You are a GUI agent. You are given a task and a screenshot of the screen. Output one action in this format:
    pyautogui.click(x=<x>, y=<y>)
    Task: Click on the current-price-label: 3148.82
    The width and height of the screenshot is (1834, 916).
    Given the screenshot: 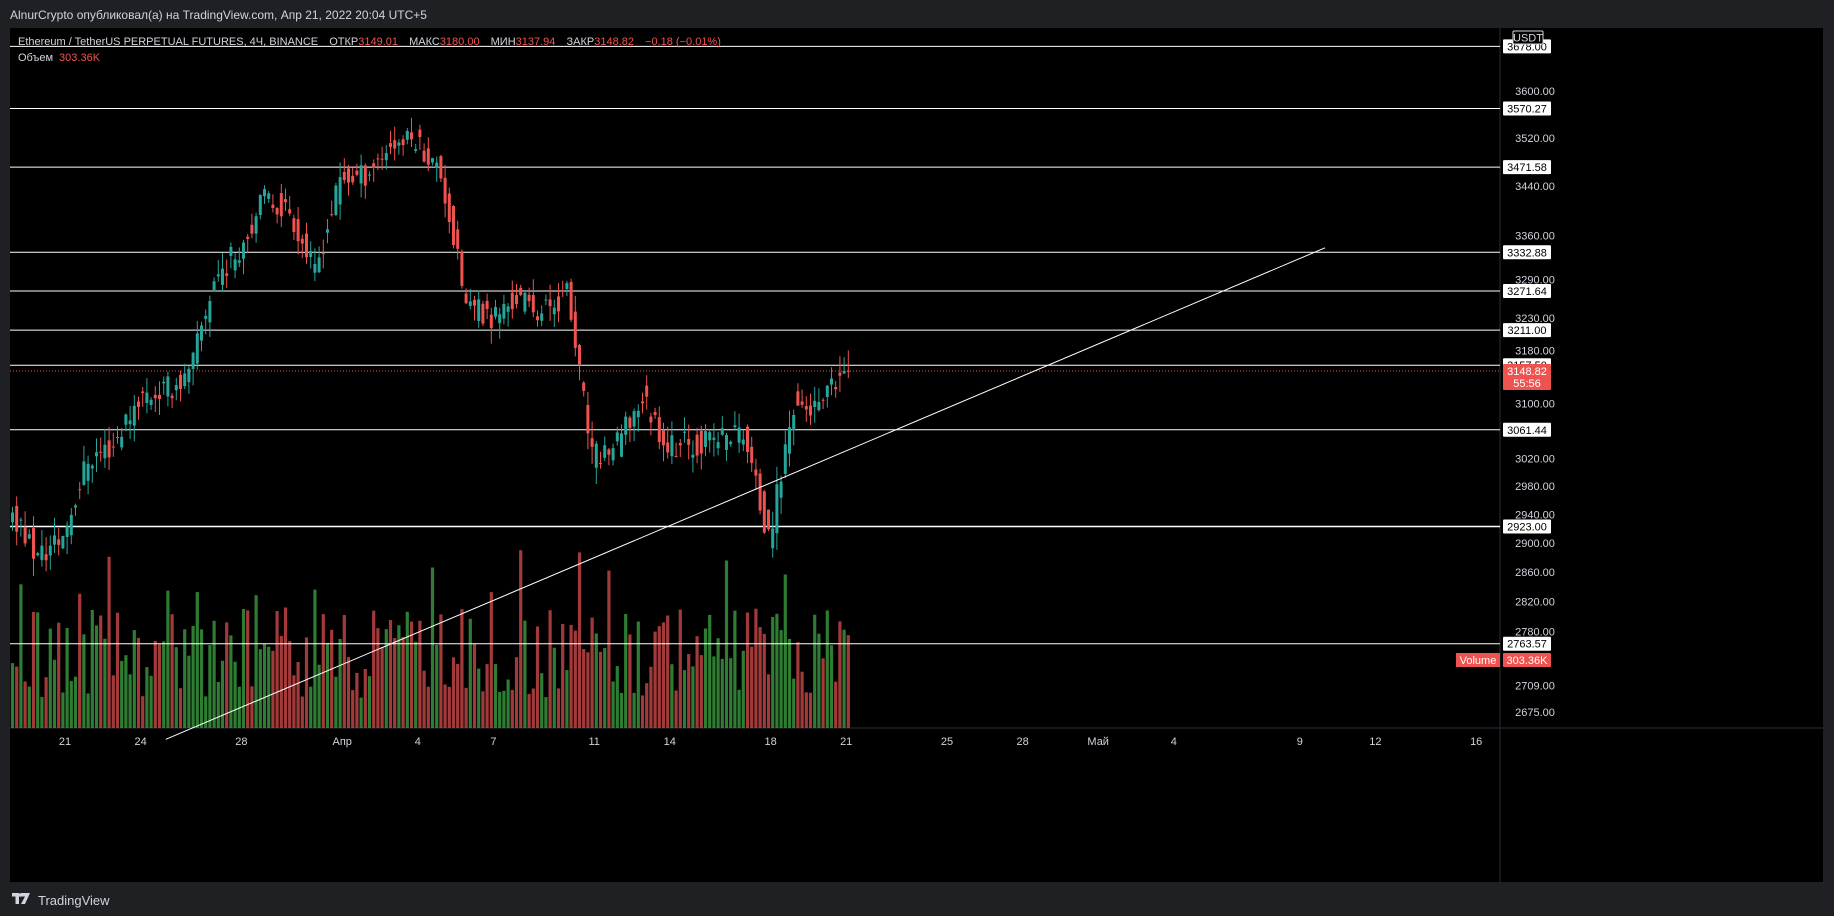 What is the action you would take?
    pyautogui.click(x=1527, y=372)
    